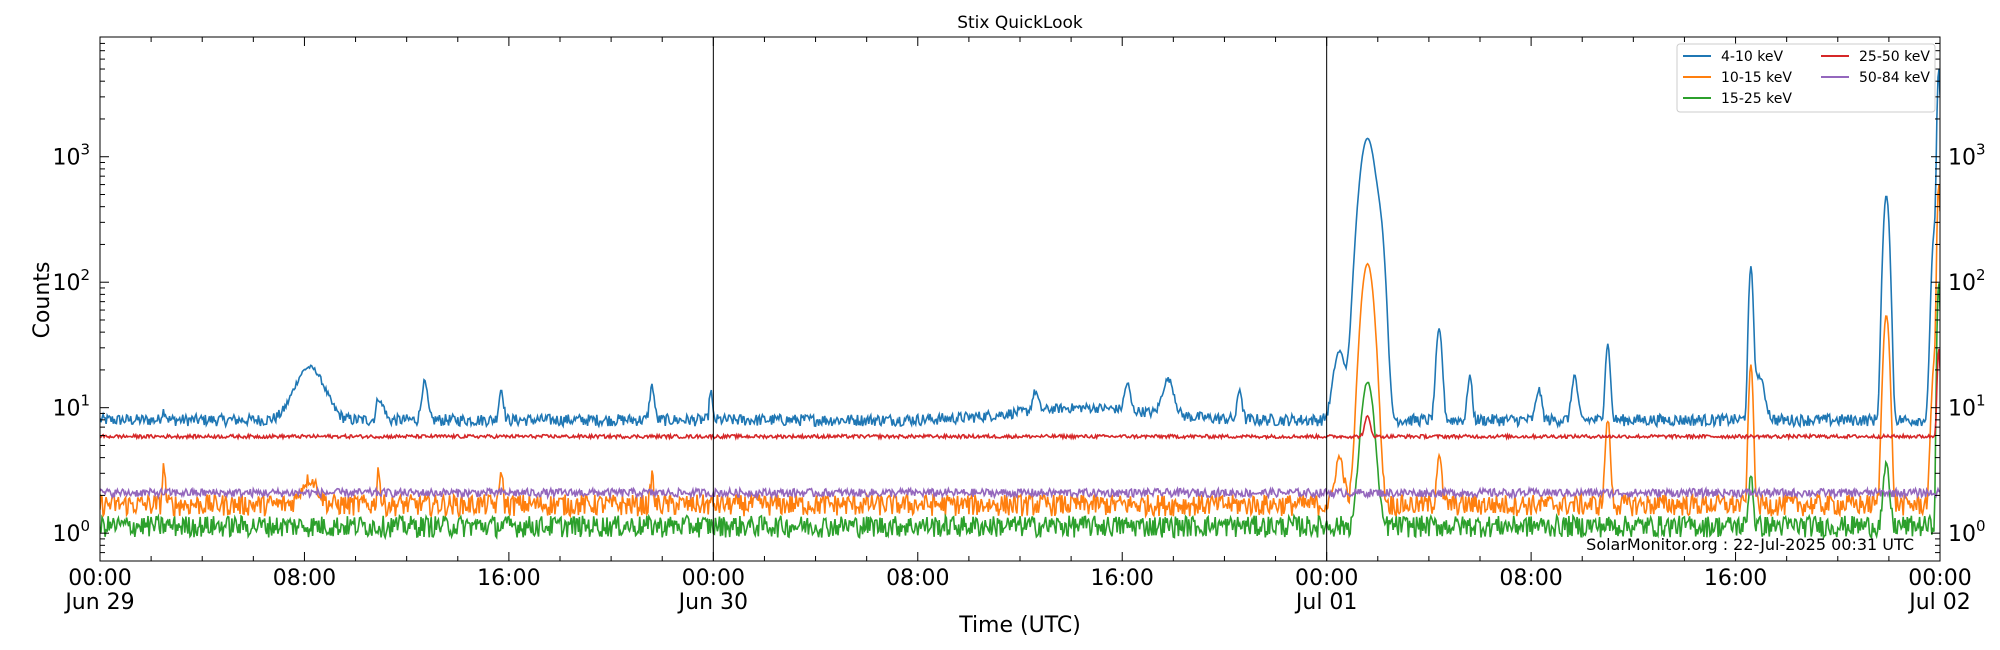 Image resolution: width=2000 pixels, height=650 pixels. I want to click on series-line-50-84-kev, so click(1020, 493).